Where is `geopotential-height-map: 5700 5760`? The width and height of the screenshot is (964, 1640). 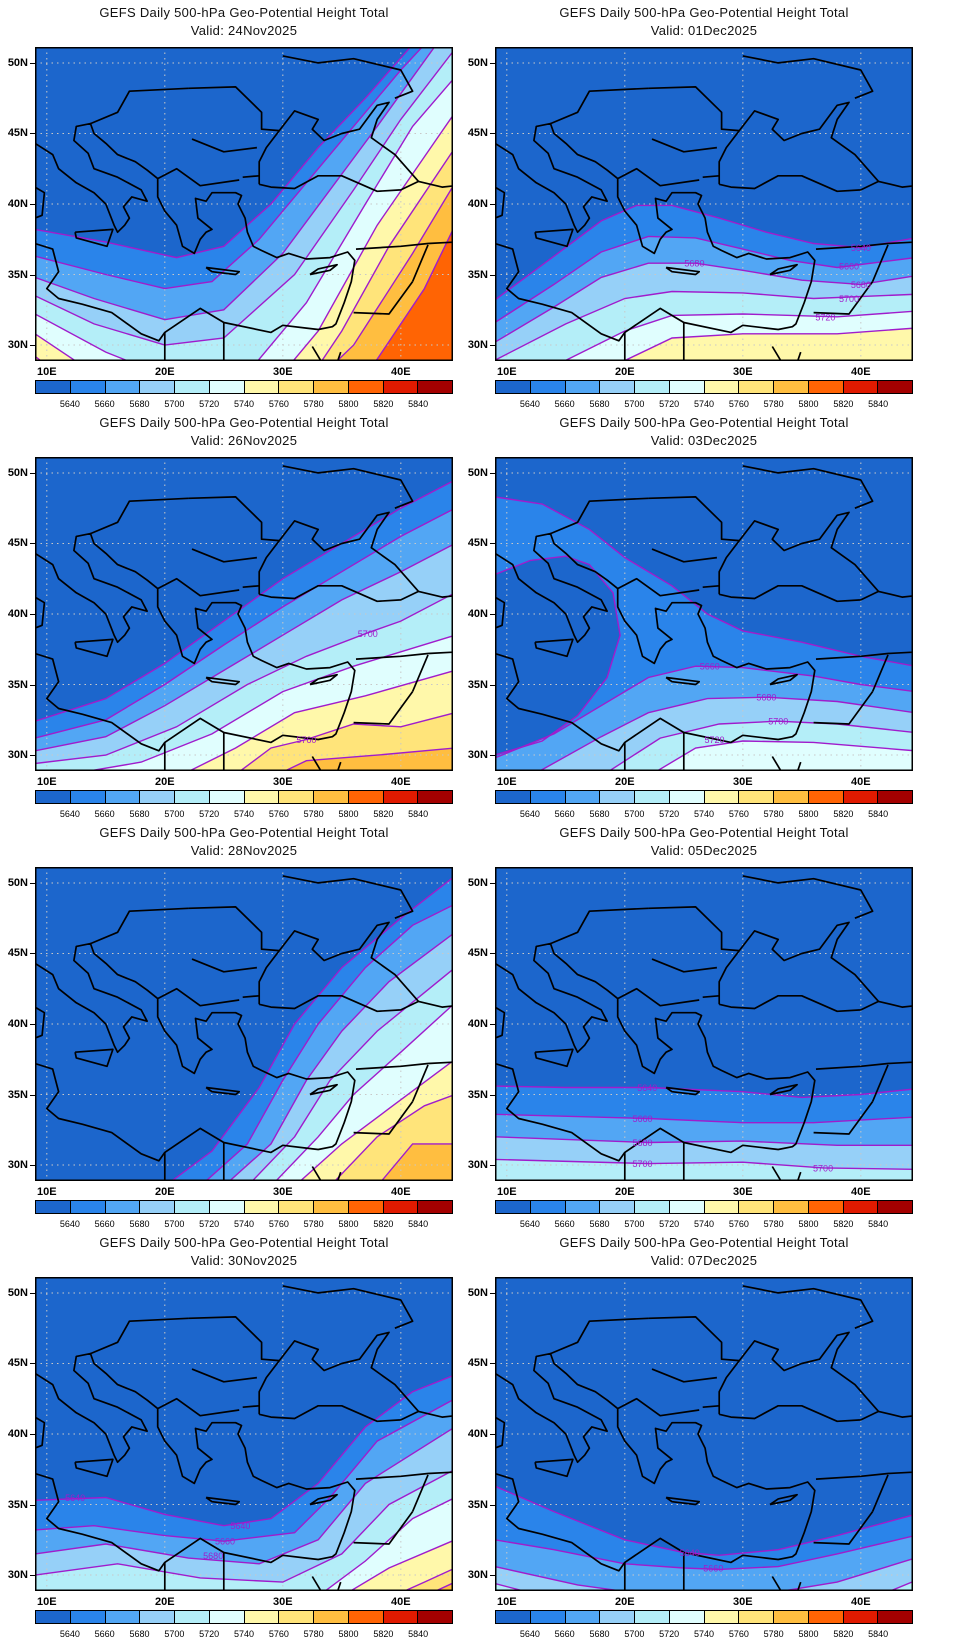 geopotential-height-map: 5700 5760 is located at coordinates (244, 614).